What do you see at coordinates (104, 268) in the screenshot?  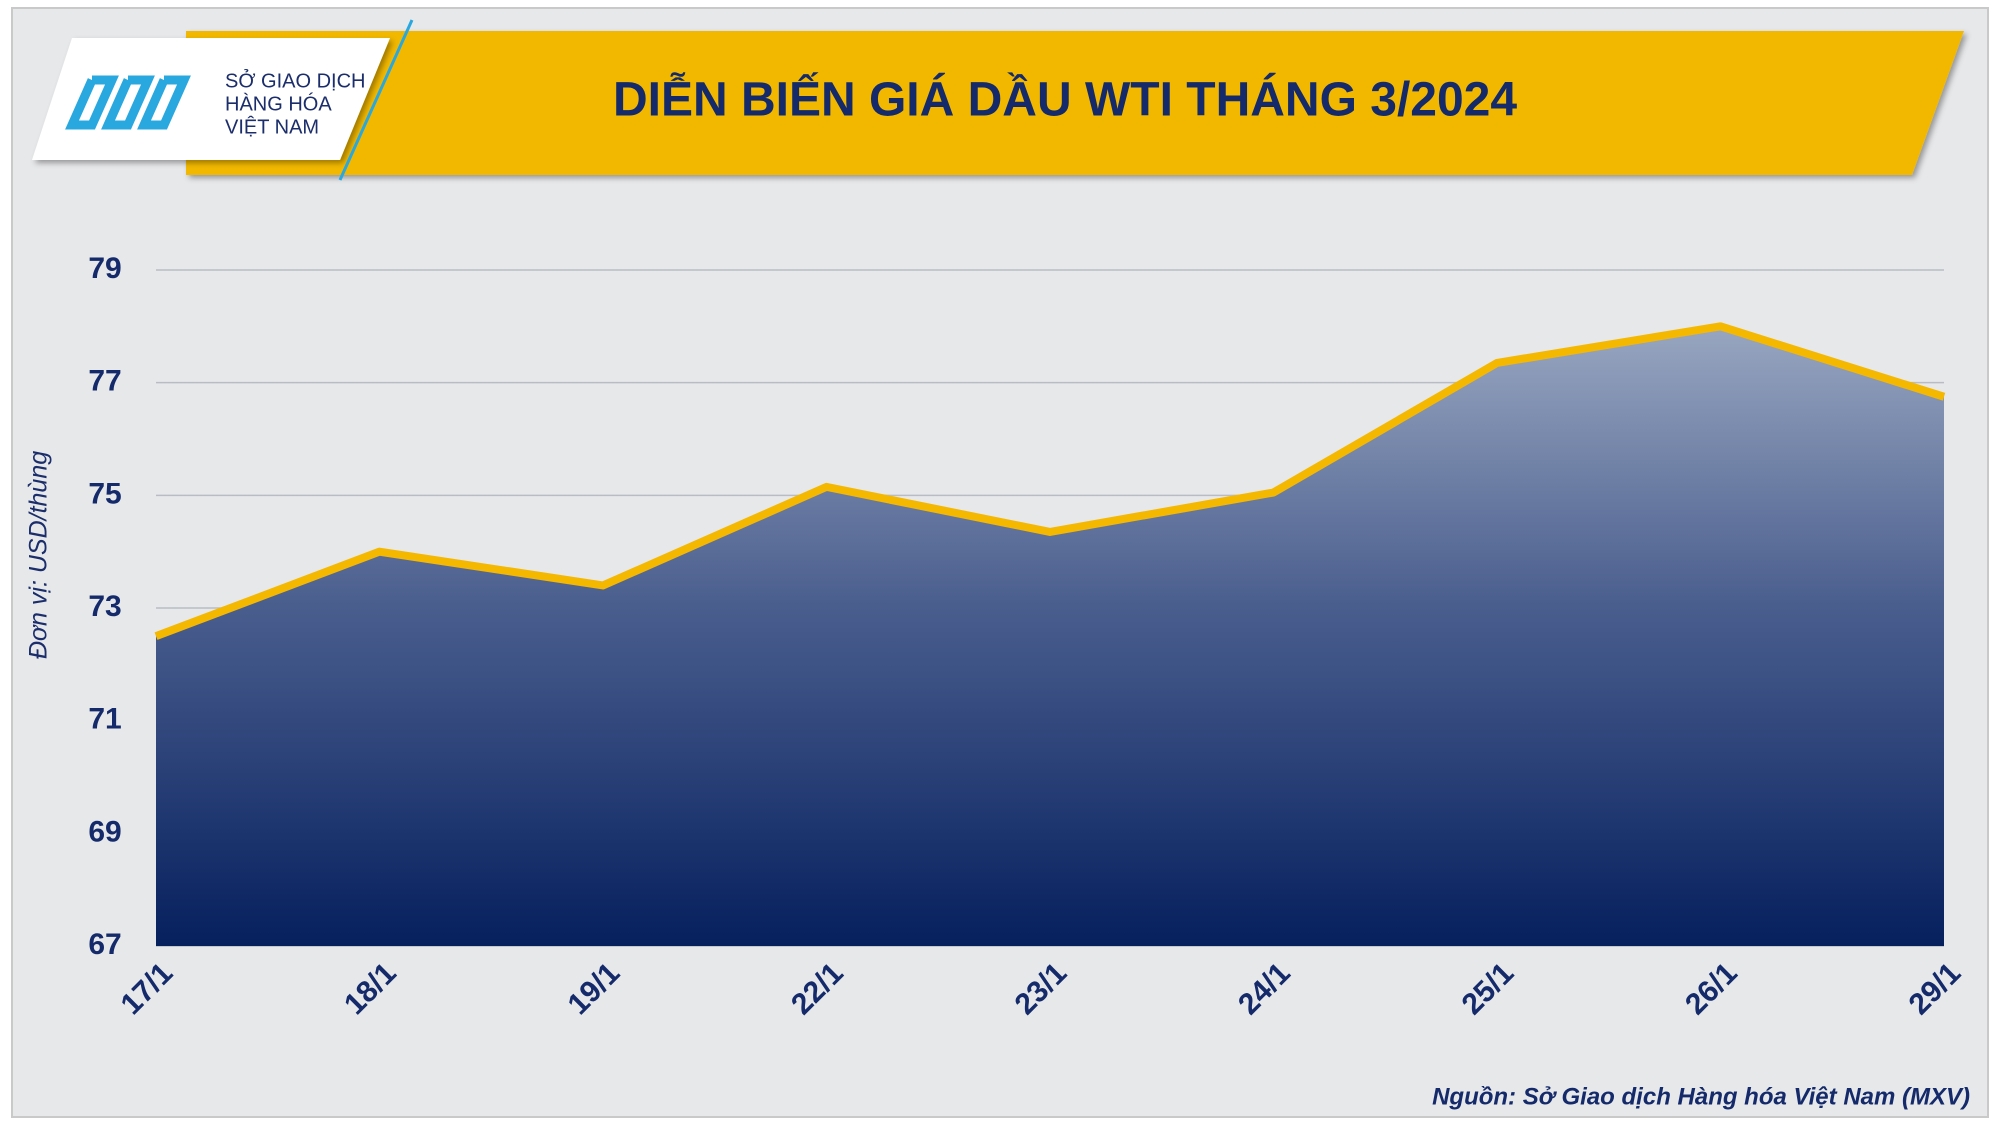 I see `y-tick-label: 79` at bounding box center [104, 268].